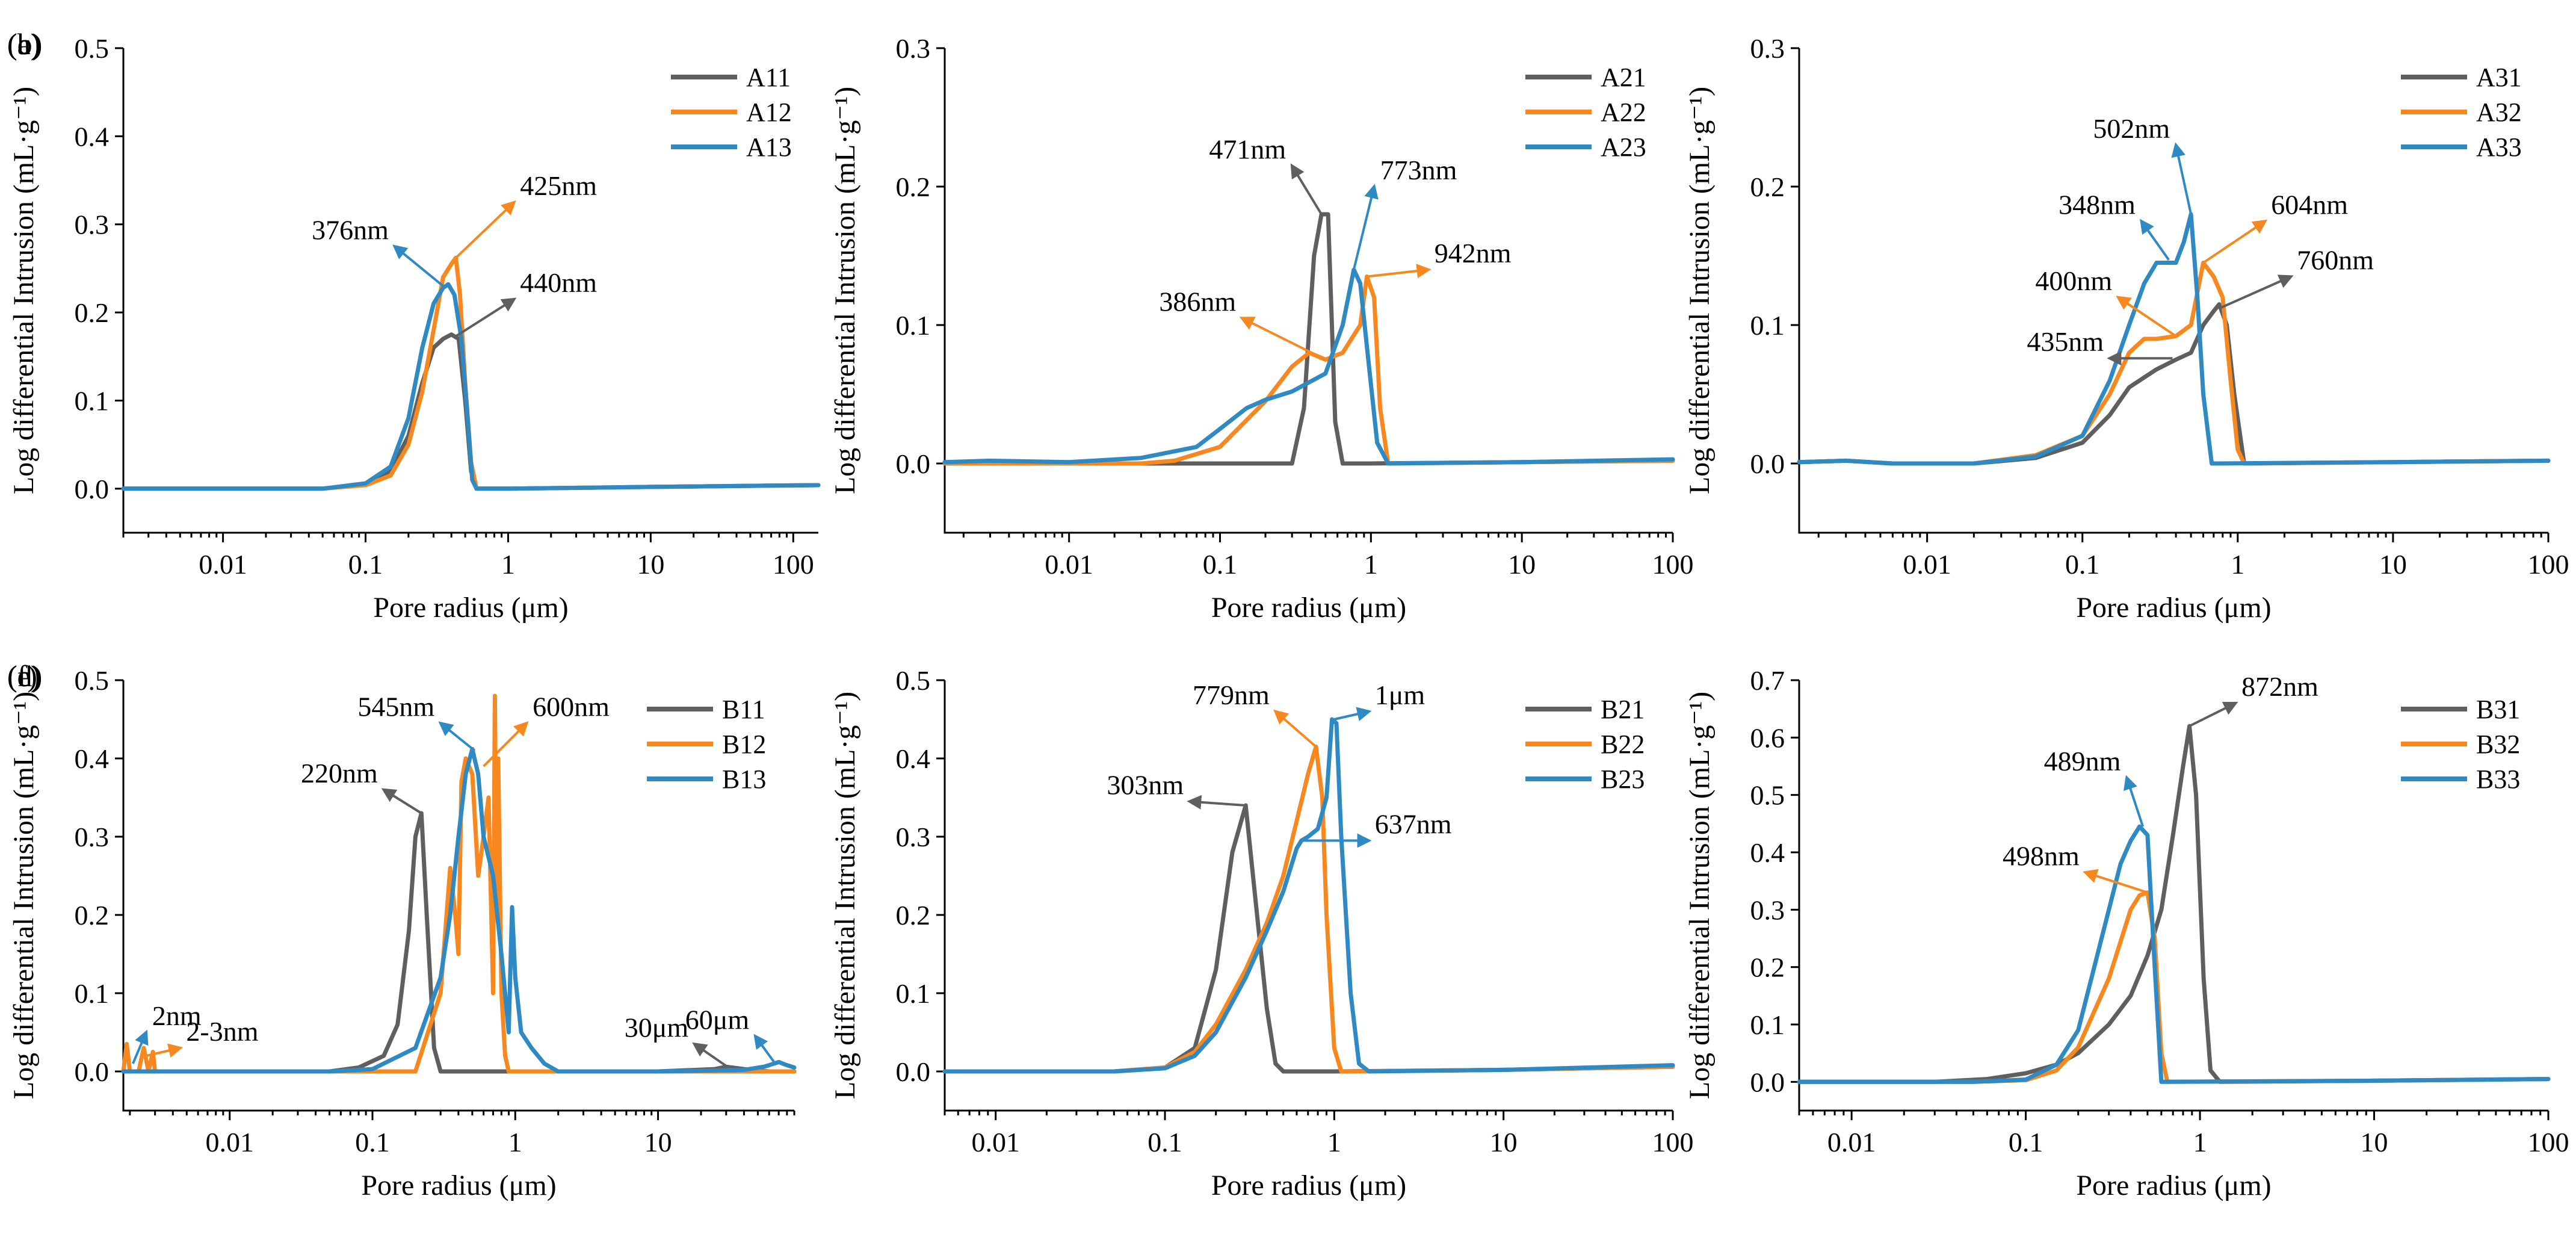  What do you see at coordinates (1623, 77) in the screenshot?
I see `legend-entry: A21` at bounding box center [1623, 77].